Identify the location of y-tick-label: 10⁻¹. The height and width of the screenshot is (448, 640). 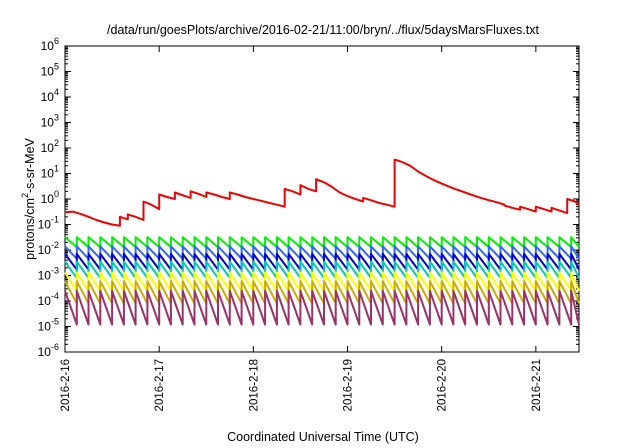
(48, 223).